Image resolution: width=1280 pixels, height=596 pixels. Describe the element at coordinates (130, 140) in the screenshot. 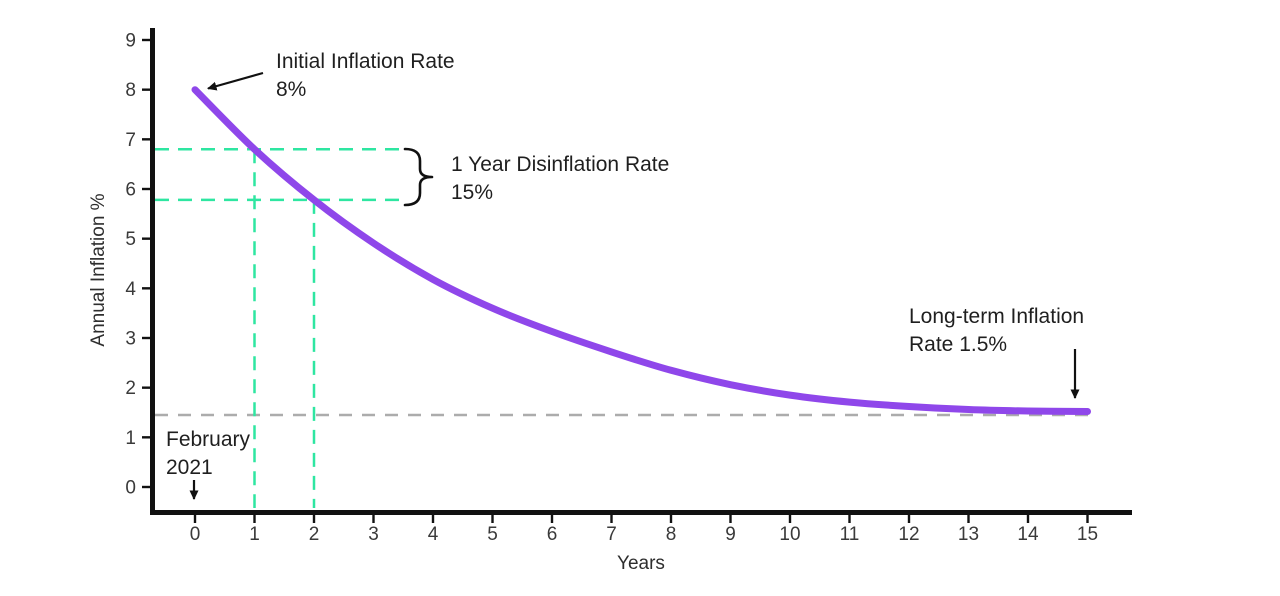

I see `y-tick-label: 7` at that location.